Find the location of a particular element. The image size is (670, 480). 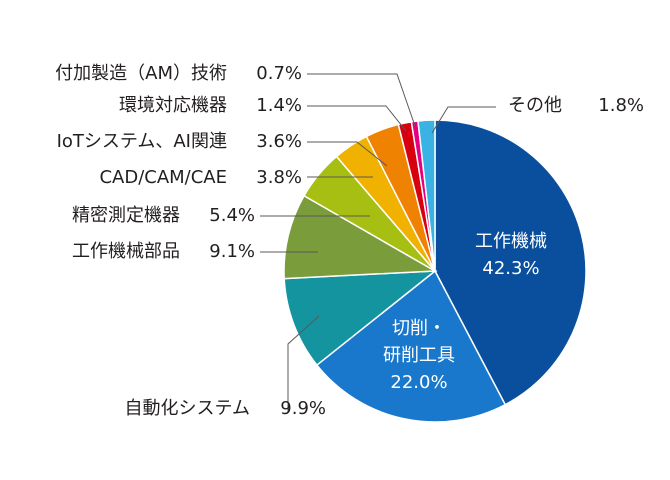

slice-label-sessaku-line1: 切削・ is located at coordinates (419, 328).